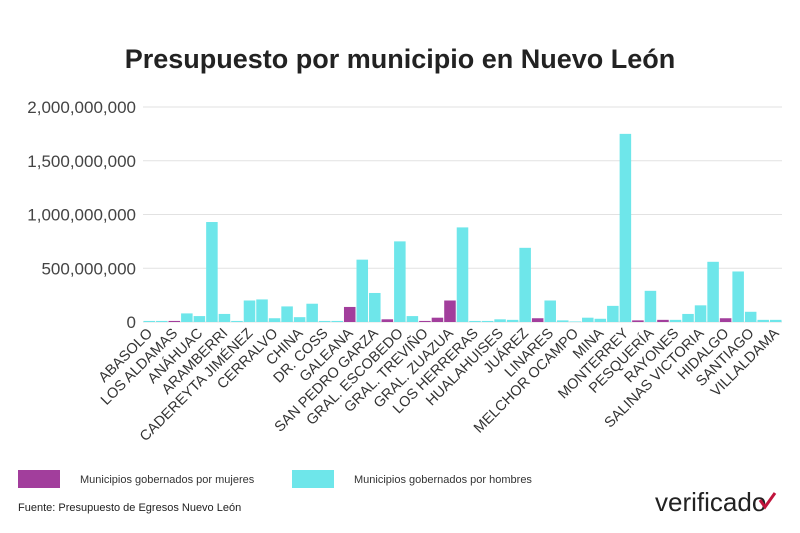  Describe the element at coordinates (710, 502) in the screenshot. I see `brand: verificado` at that location.